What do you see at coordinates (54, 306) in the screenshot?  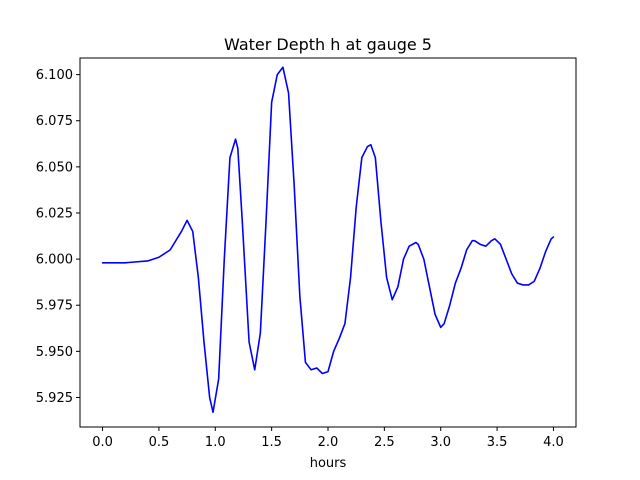 I see `y-tick-label: 5.975` at bounding box center [54, 306].